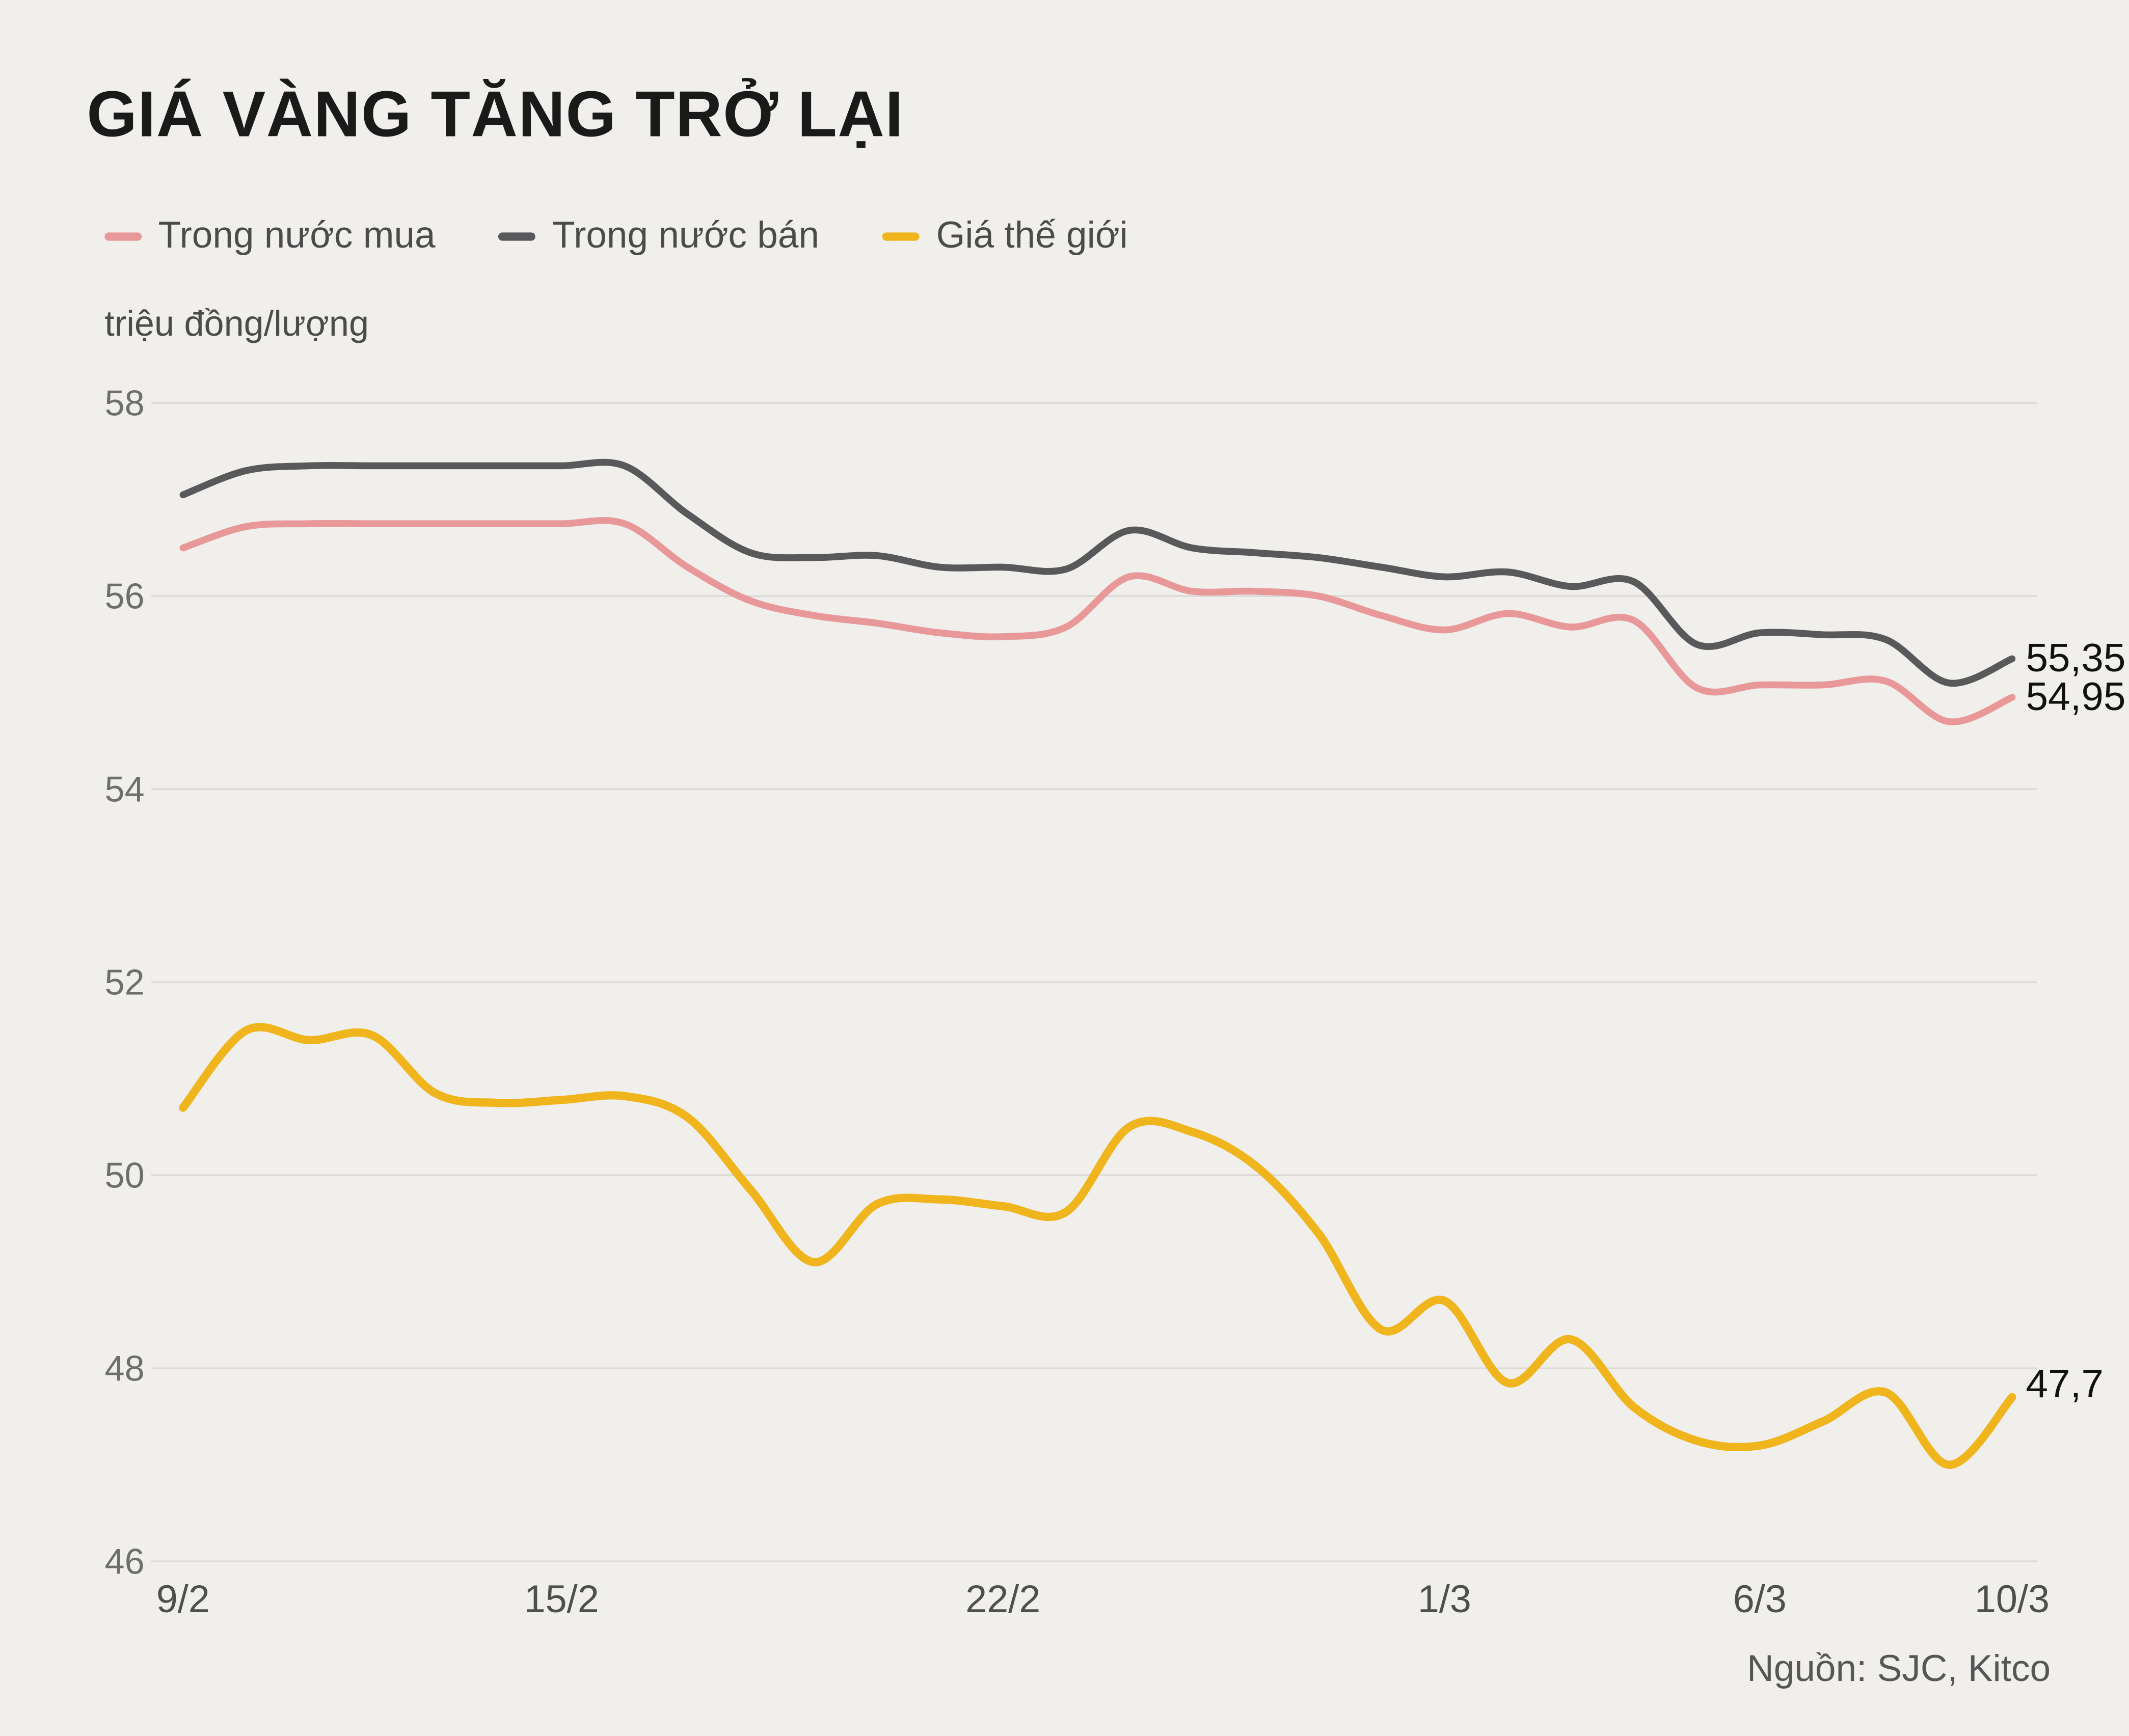  What do you see at coordinates (495, 114) in the screenshot?
I see `chart-title: GIÁ VÀNG TĂNG TRỞ LẠI` at bounding box center [495, 114].